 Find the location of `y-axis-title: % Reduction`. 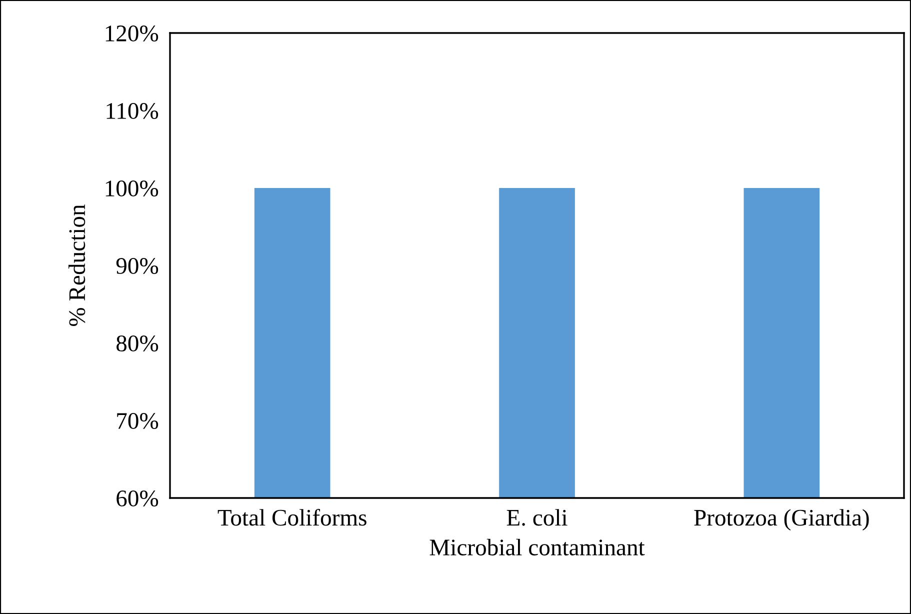

y-axis-title: % Reduction is located at coordinates (77, 265).